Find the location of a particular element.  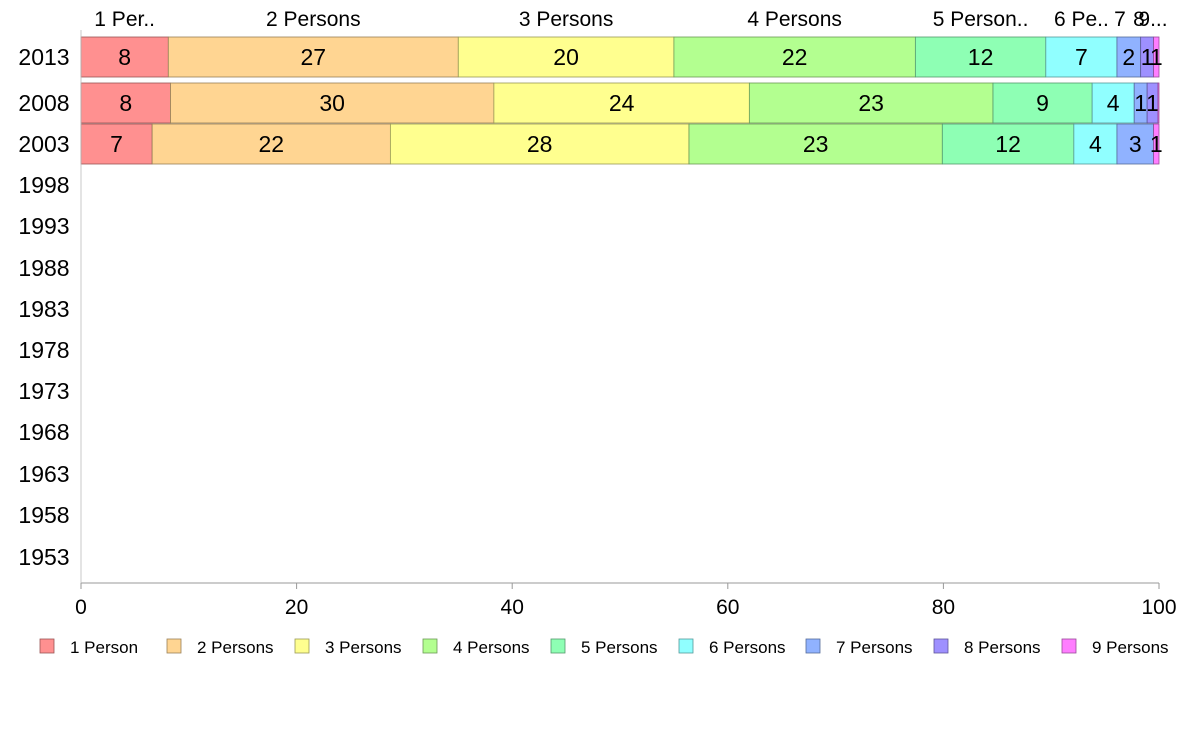

series-top-label: 5 Person.. is located at coordinates (981, 19).